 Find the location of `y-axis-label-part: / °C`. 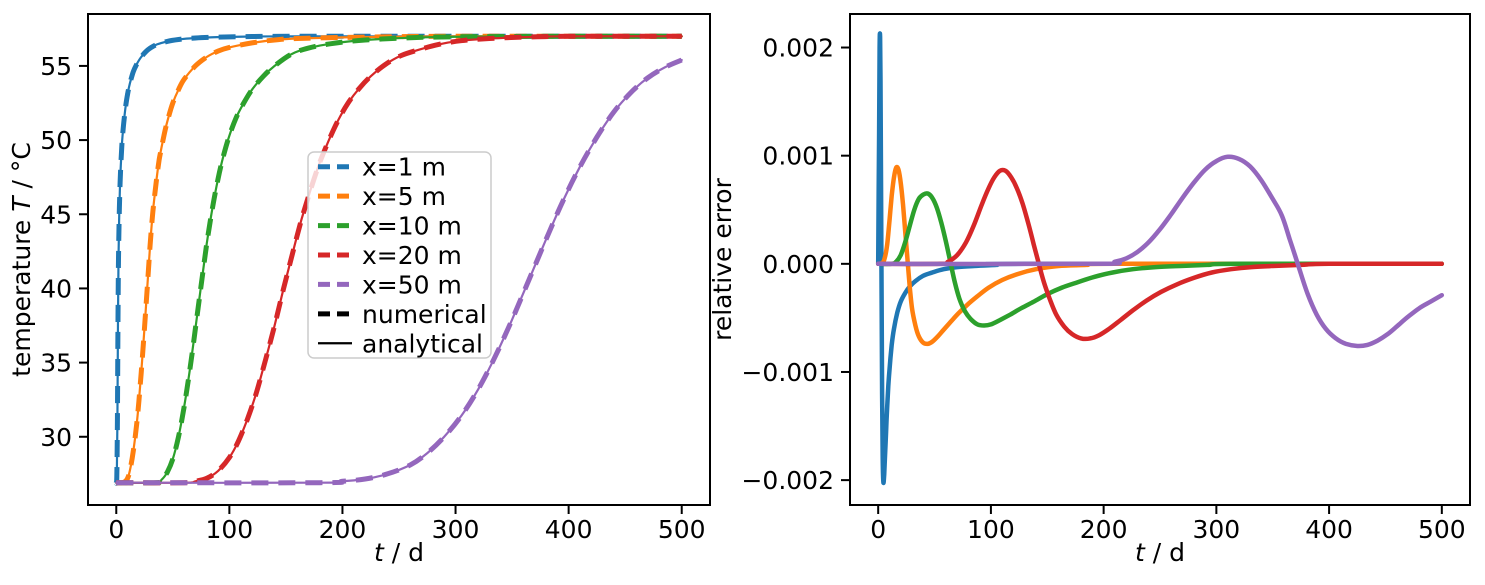

y-axis-label-part: / °C is located at coordinates (21, 169).